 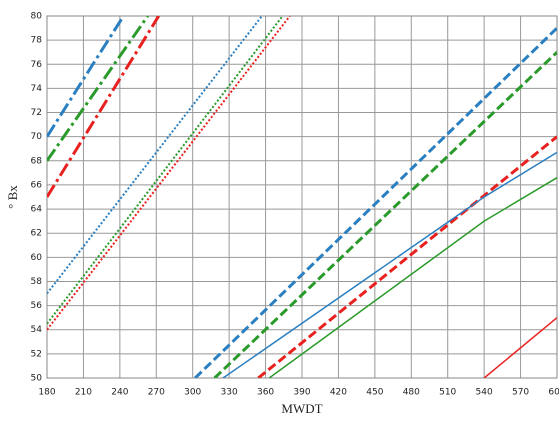 What do you see at coordinates (553, 393) in the screenshot?
I see `x-tick-label: 600` at bounding box center [553, 393].